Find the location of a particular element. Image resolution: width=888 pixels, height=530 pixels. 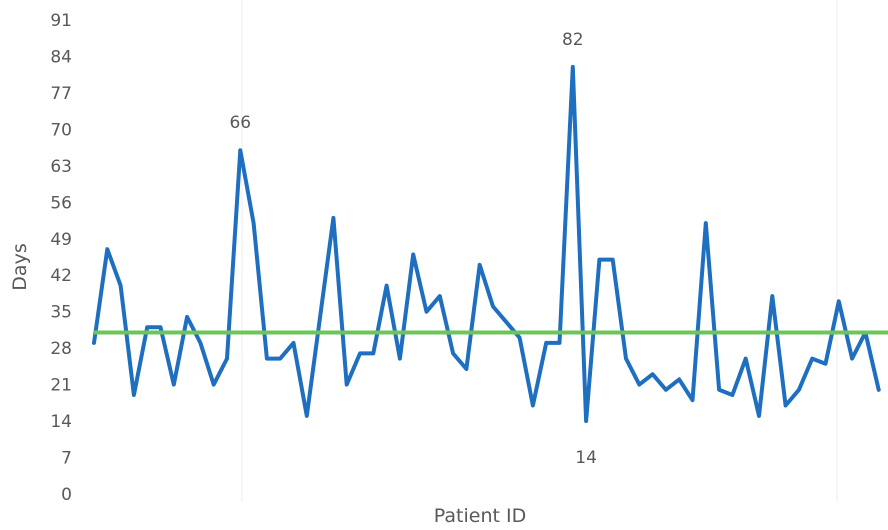

y-tick-label-13: 91 is located at coordinates (61, 21).